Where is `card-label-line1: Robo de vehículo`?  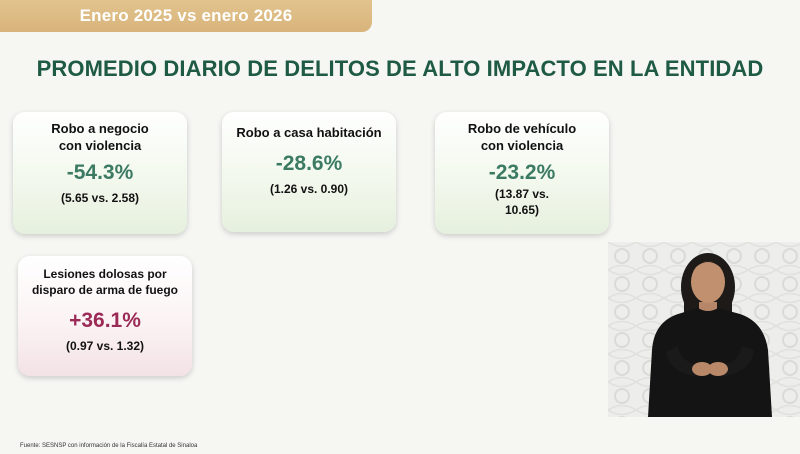
card-label-line1: Robo de vehículo is located at coordinates (522, 128).